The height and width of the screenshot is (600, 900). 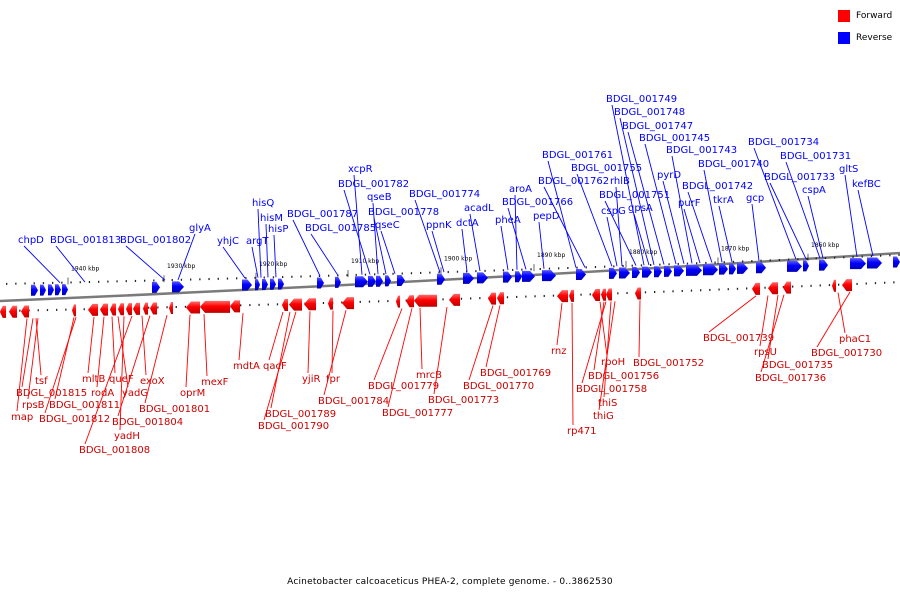 What do you see at coordinates (701, 150) in the screenshot?
I see `reverse-gene-label: BDGL_001743` at bounding box center [701, 150].